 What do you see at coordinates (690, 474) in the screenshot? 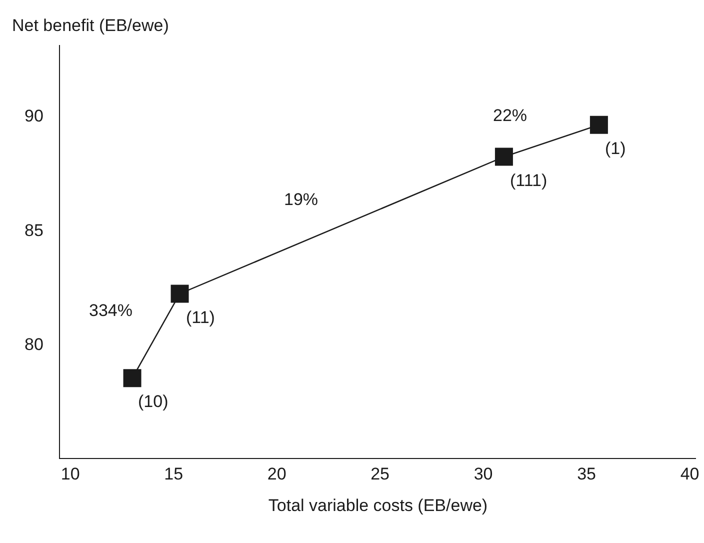
I see `x-tick-label: 40` at bounding box center [690, 474].